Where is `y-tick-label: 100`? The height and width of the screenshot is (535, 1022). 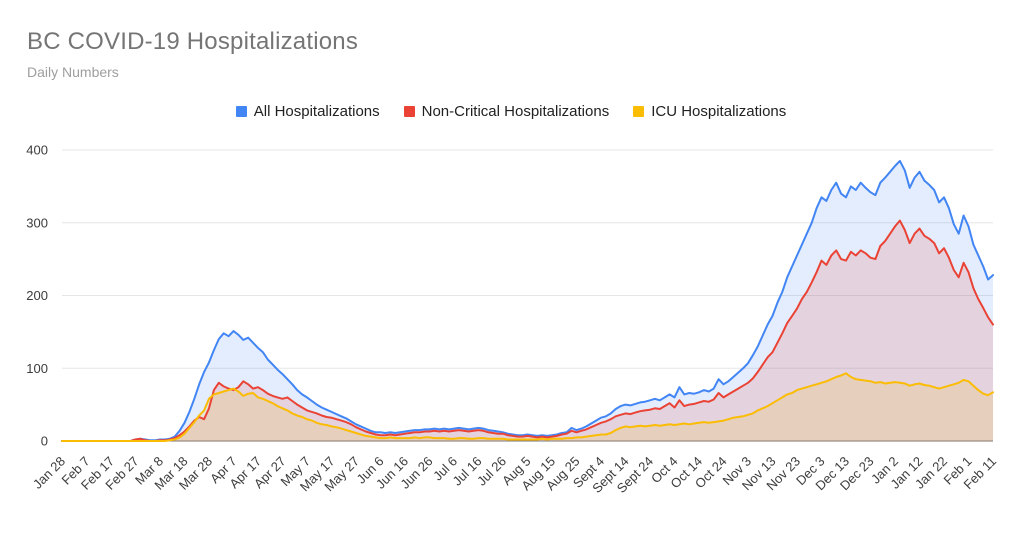 y-tick-label: 100 is located at coordinates (37, 368).